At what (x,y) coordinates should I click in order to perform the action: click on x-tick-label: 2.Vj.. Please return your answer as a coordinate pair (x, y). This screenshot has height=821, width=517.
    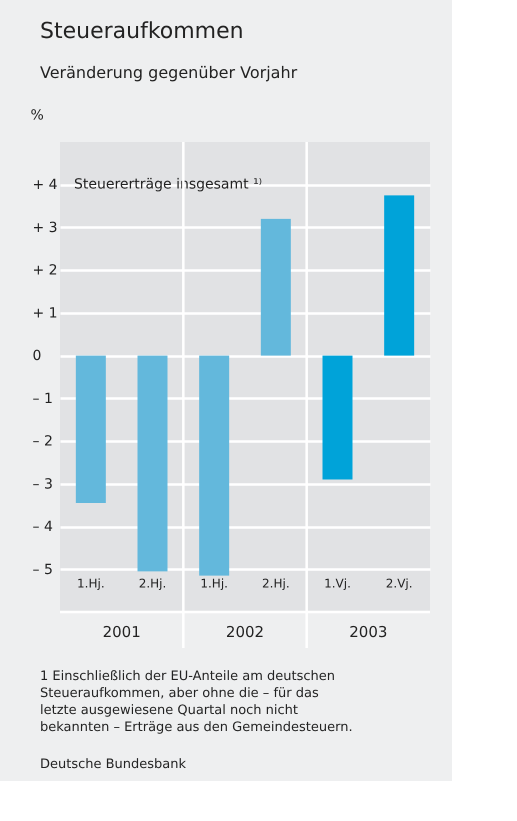
    Looking at the image, I should click on (399, 583).